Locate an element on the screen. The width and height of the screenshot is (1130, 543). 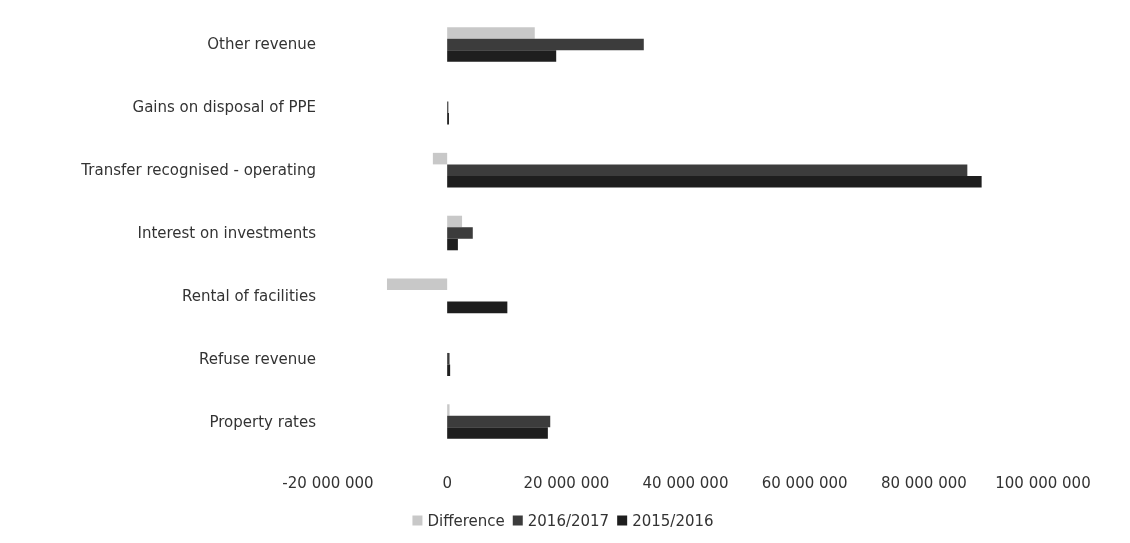
x-tick-label: 20 000 000 is located at coordinates (566, 482).